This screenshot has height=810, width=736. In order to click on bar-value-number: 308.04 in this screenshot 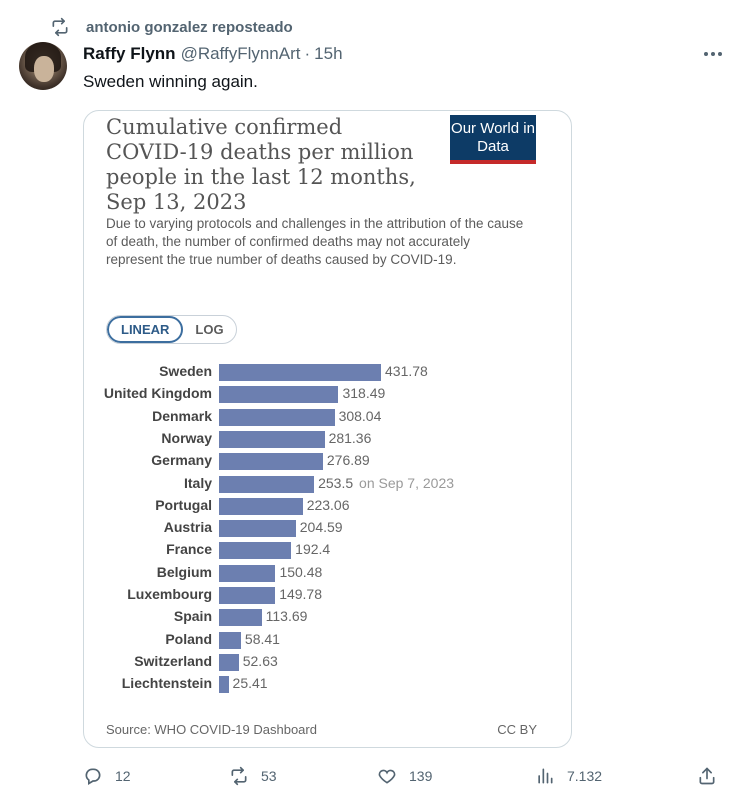, I will do `click(360, 415)`.